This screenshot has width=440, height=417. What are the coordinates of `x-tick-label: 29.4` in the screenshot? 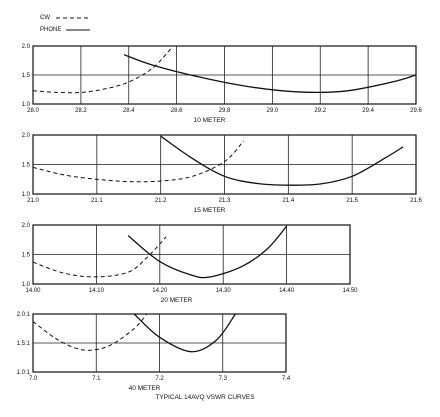 It's located at (368, 111).